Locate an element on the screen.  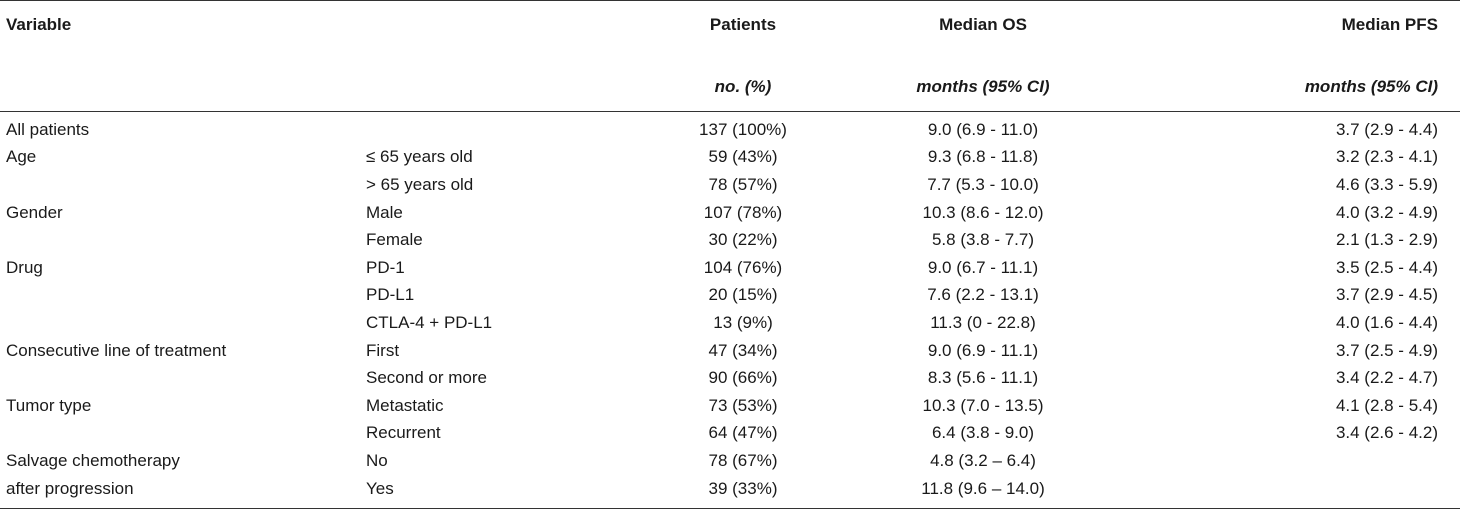
row-median-pfs: 3.7 (2.9 - 4.5) is located at coordinates (1386, 295).